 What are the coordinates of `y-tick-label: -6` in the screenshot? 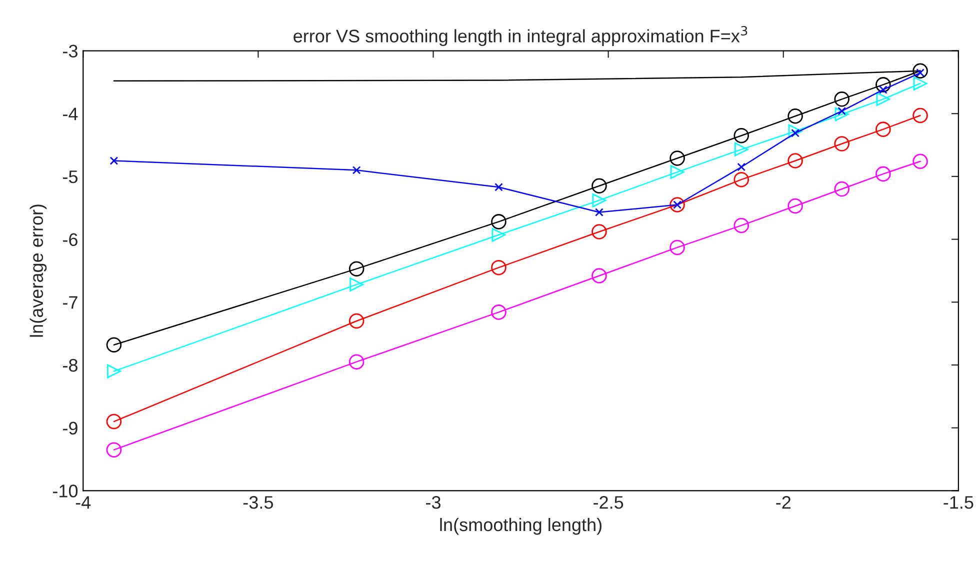 It's located at (70, 239).